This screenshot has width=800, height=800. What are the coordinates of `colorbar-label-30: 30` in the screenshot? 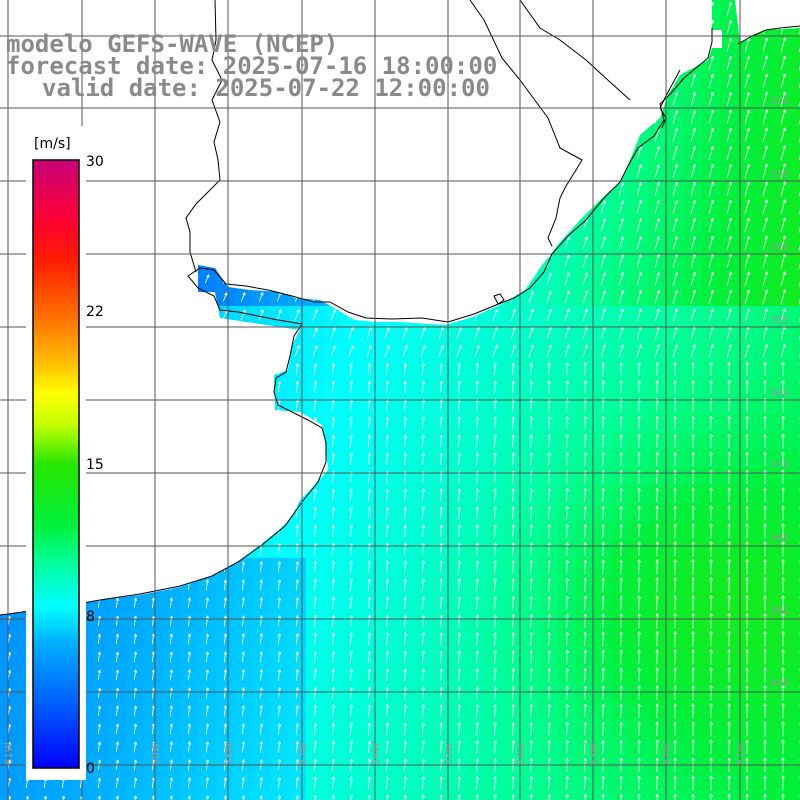 It's located at (95, 162).